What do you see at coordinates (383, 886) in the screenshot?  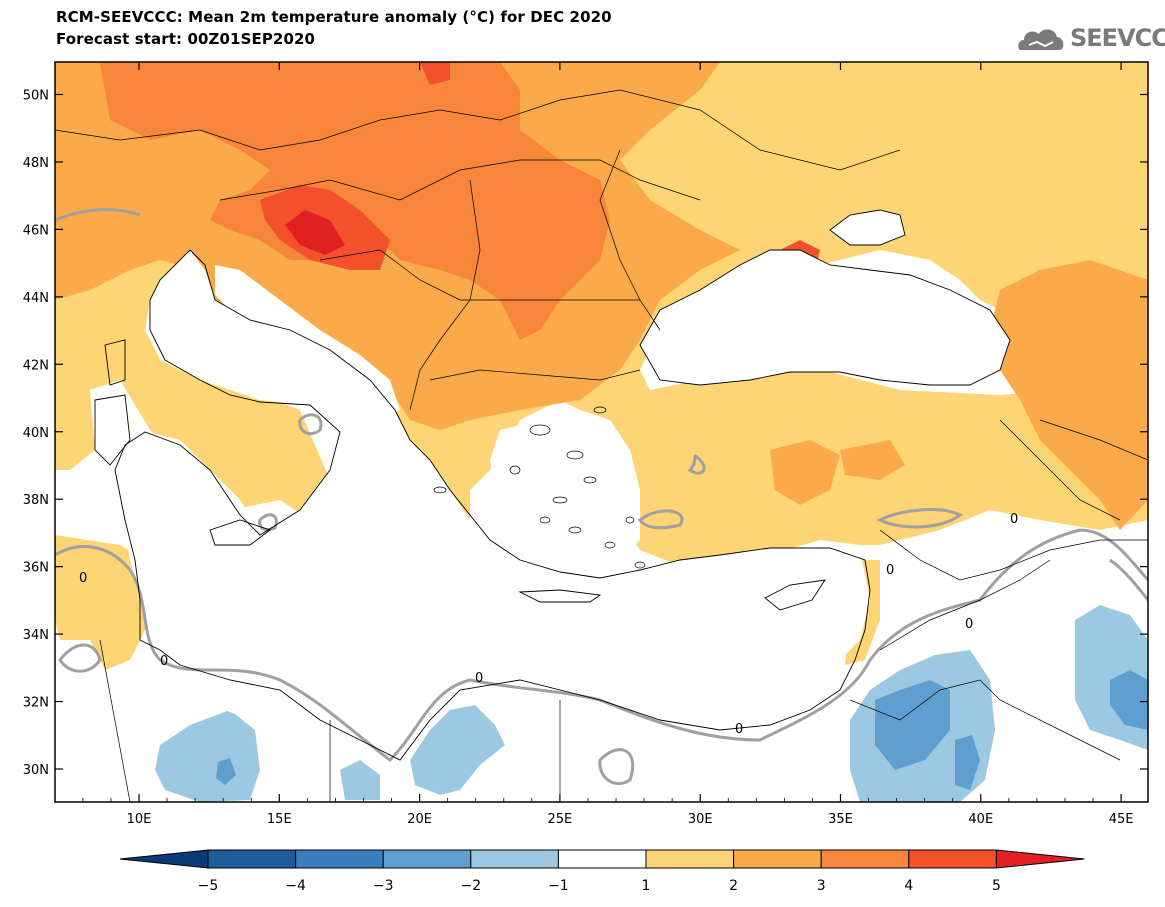 I see `colorbar-label: −3` at bounding box center [383, 886].